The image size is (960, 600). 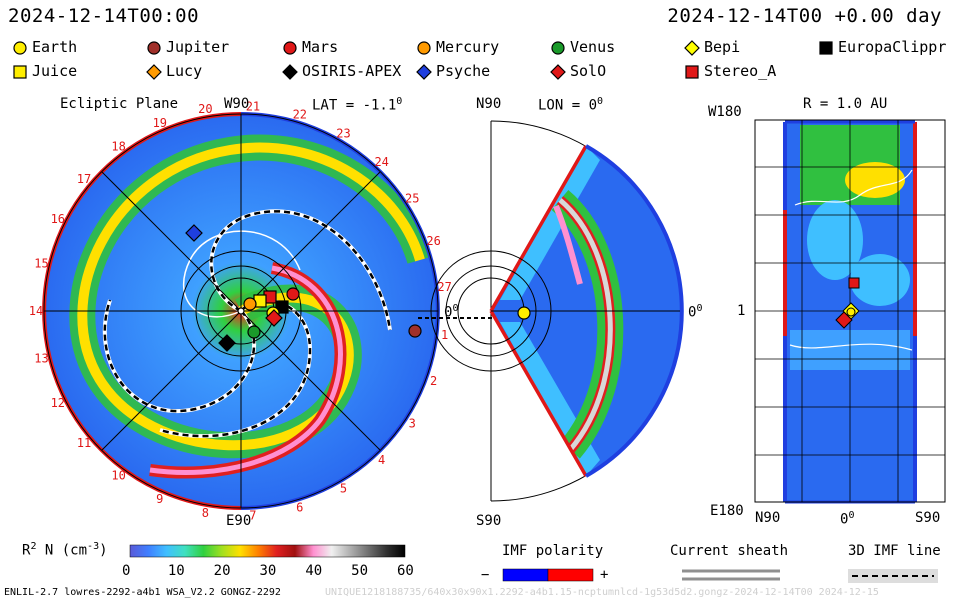 What do you see at coordinates (741, 311) in the screenshot?
I see `synoptic-mid-left: 1` at bounding box center [741, 311].